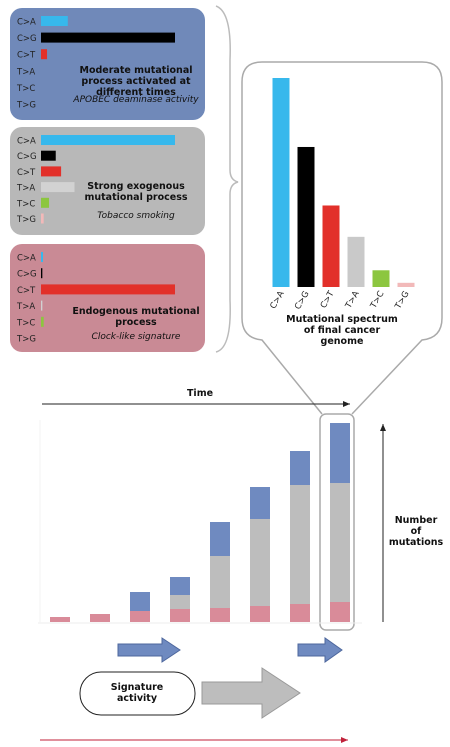 Image resolution: width=450 pixels, height=747 pixels. What do you see at coordinates (136, 337) in the screenshot?
I see `signature-subtitle: Clock-like signature` at bounding box center [136, 337].